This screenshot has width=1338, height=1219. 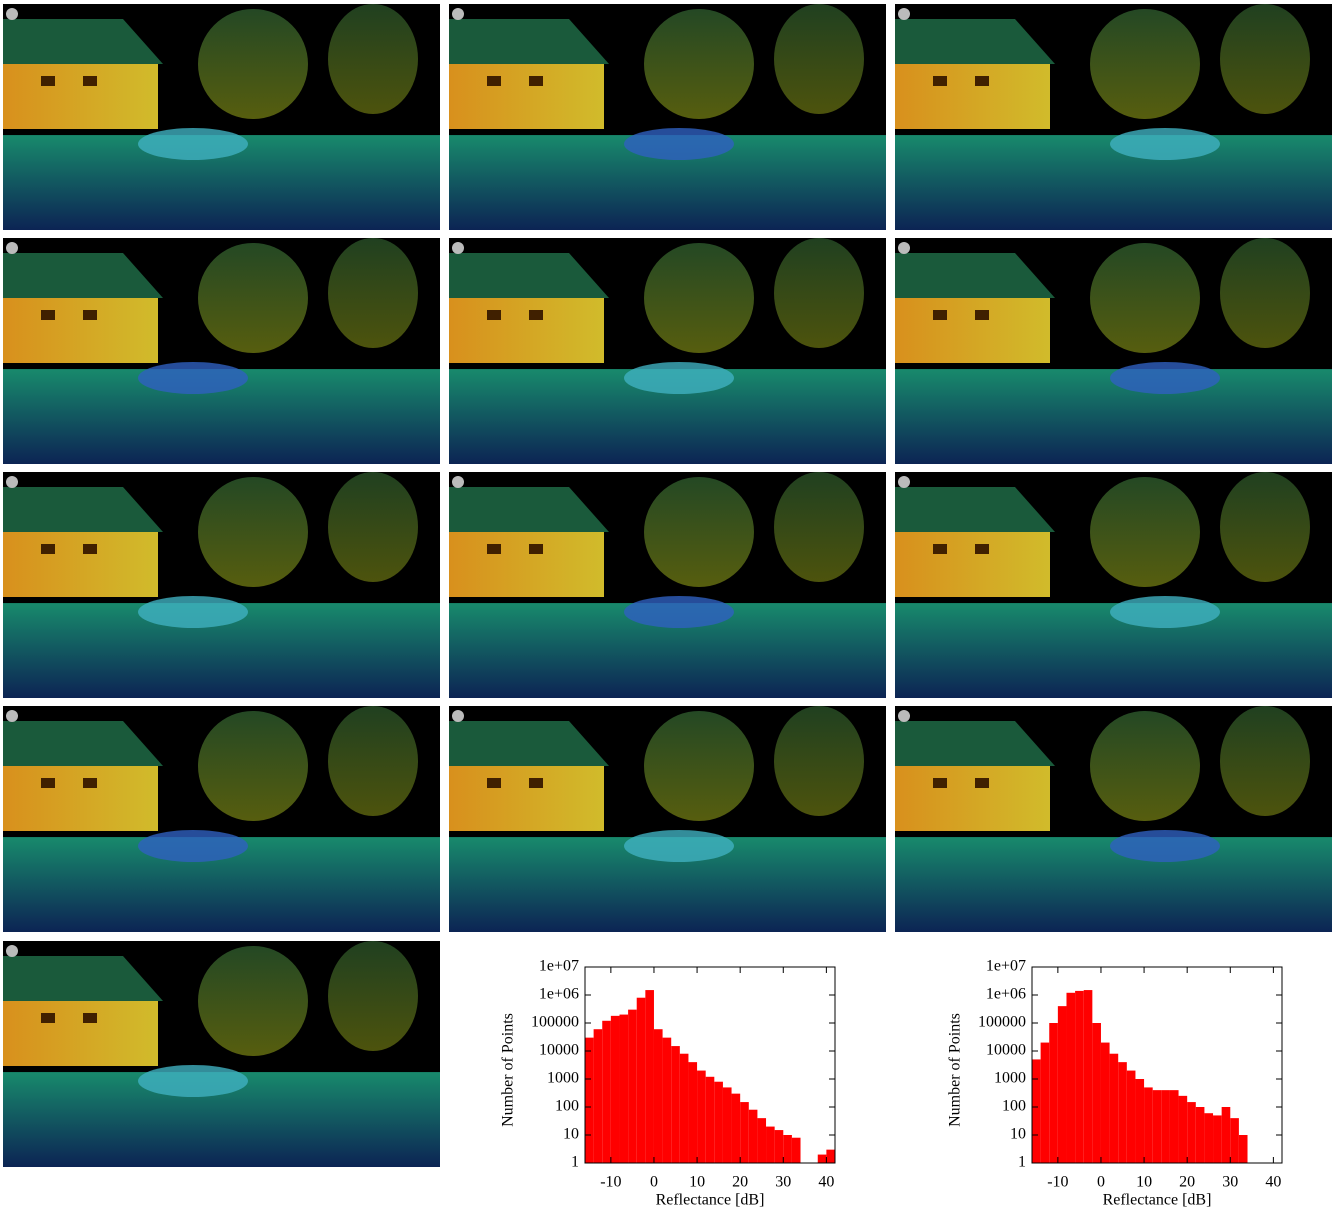 What do you see at coordinates (783, 1182) in the screenshot?
I see `x-tick-label: 30` at bounding box center [783, 1182].